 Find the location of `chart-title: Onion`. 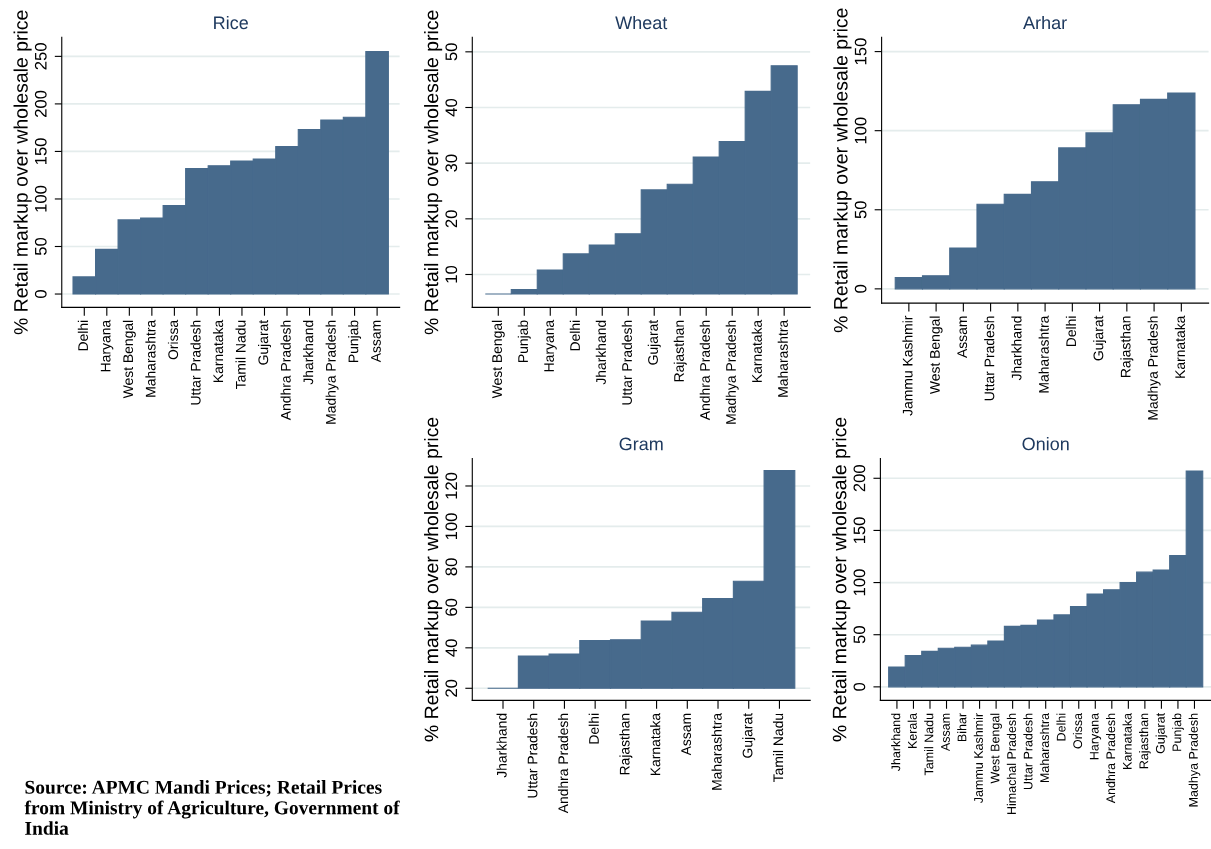

chart-title: Onion is located at coordinates (1045, 444).